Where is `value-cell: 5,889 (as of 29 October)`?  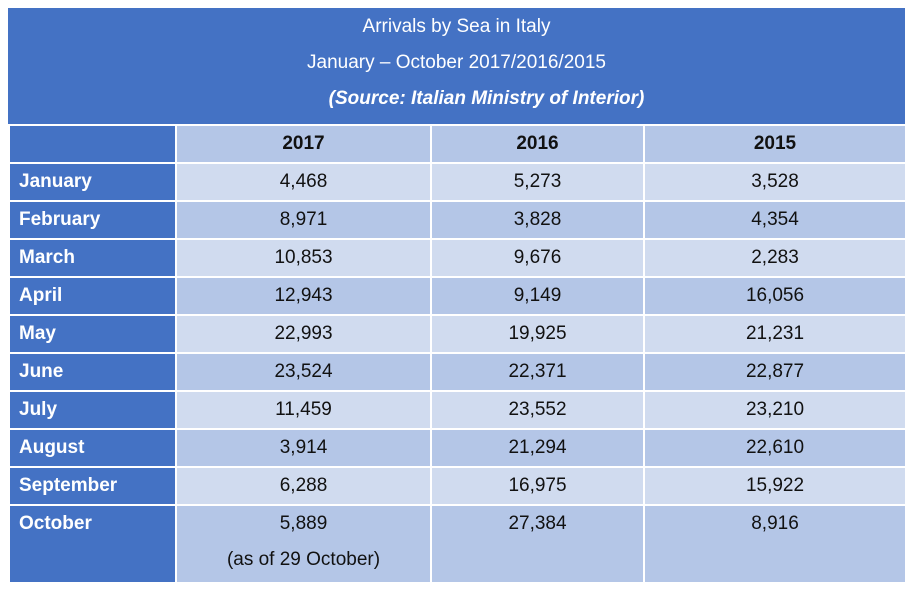 value-cell: 5,889 (as of 29 October) is located at coordinates (303, 544).